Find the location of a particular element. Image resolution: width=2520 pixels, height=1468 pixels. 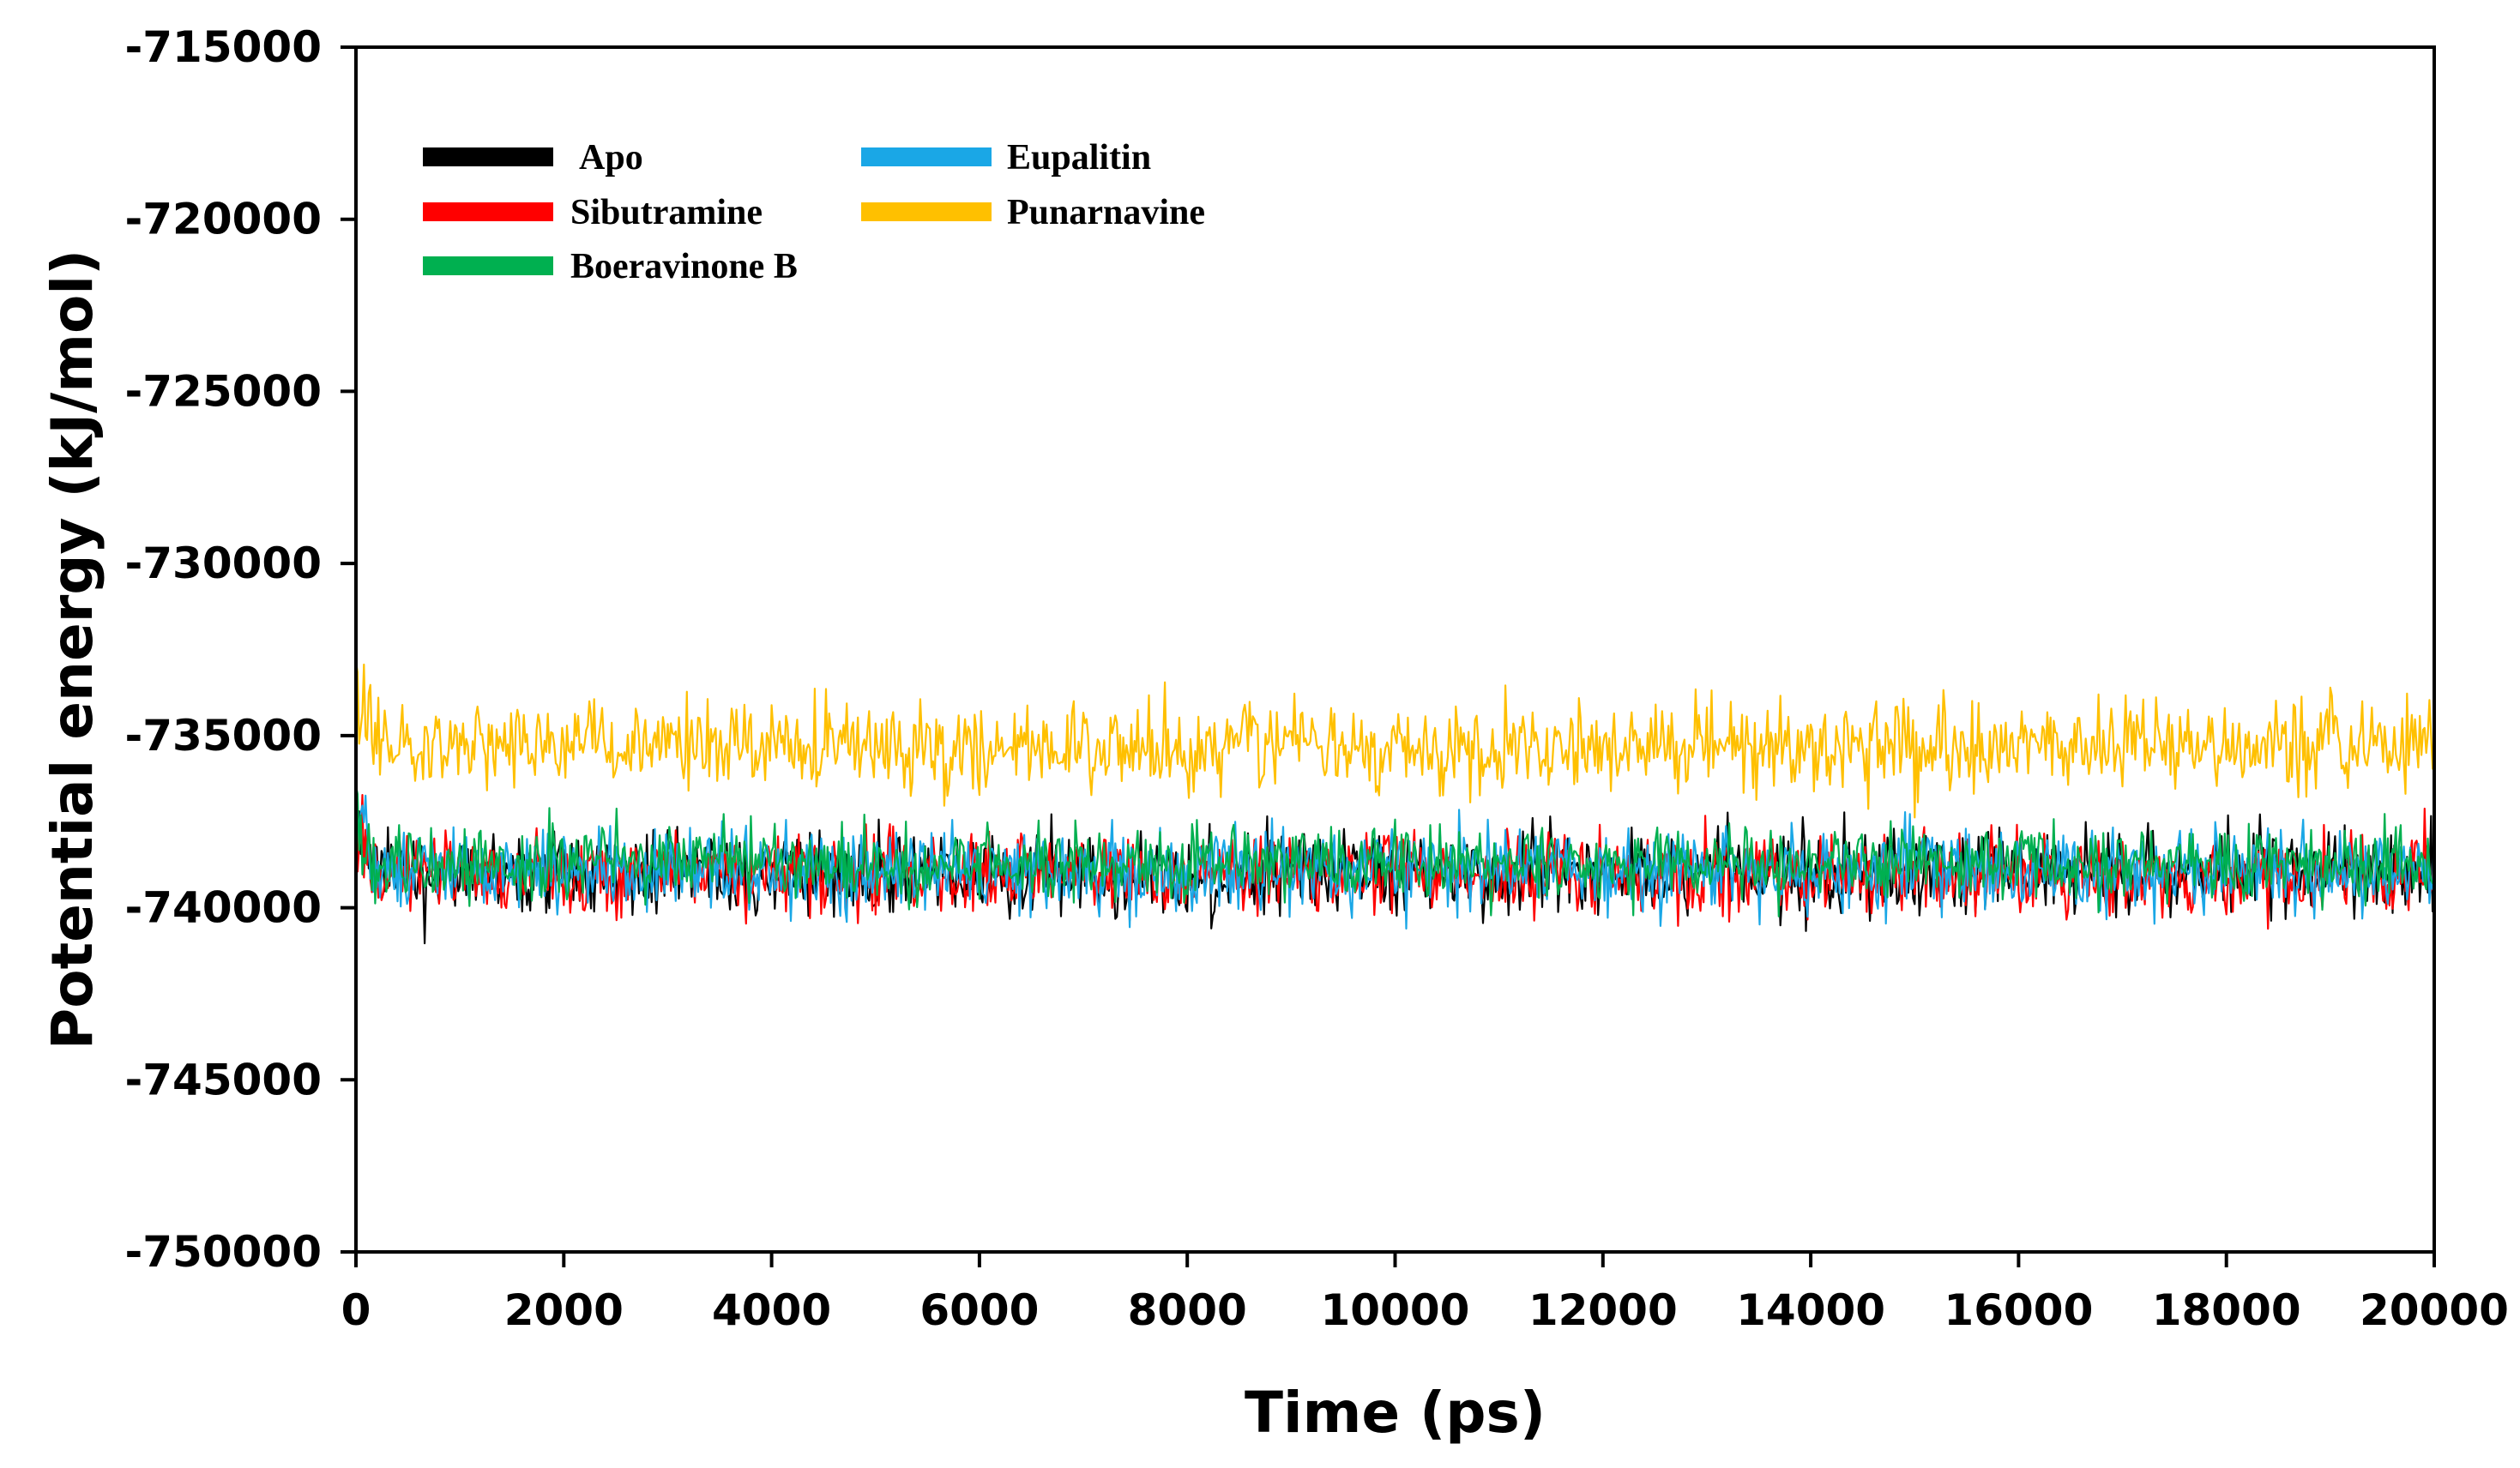

series-line-punarnavine is located at coordinates (1394, 740).